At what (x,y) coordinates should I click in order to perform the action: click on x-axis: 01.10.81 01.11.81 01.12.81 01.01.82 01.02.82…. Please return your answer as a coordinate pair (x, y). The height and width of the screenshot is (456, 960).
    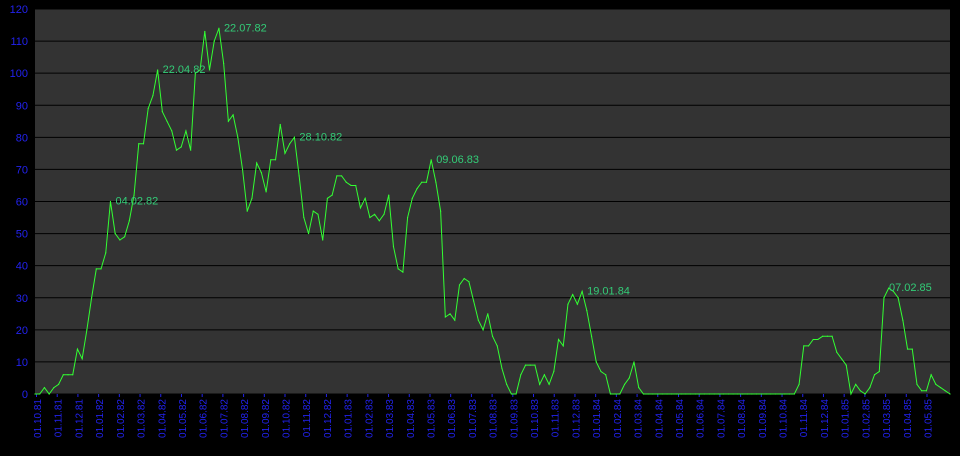
    Looking at the image, I should click on (484, 416).